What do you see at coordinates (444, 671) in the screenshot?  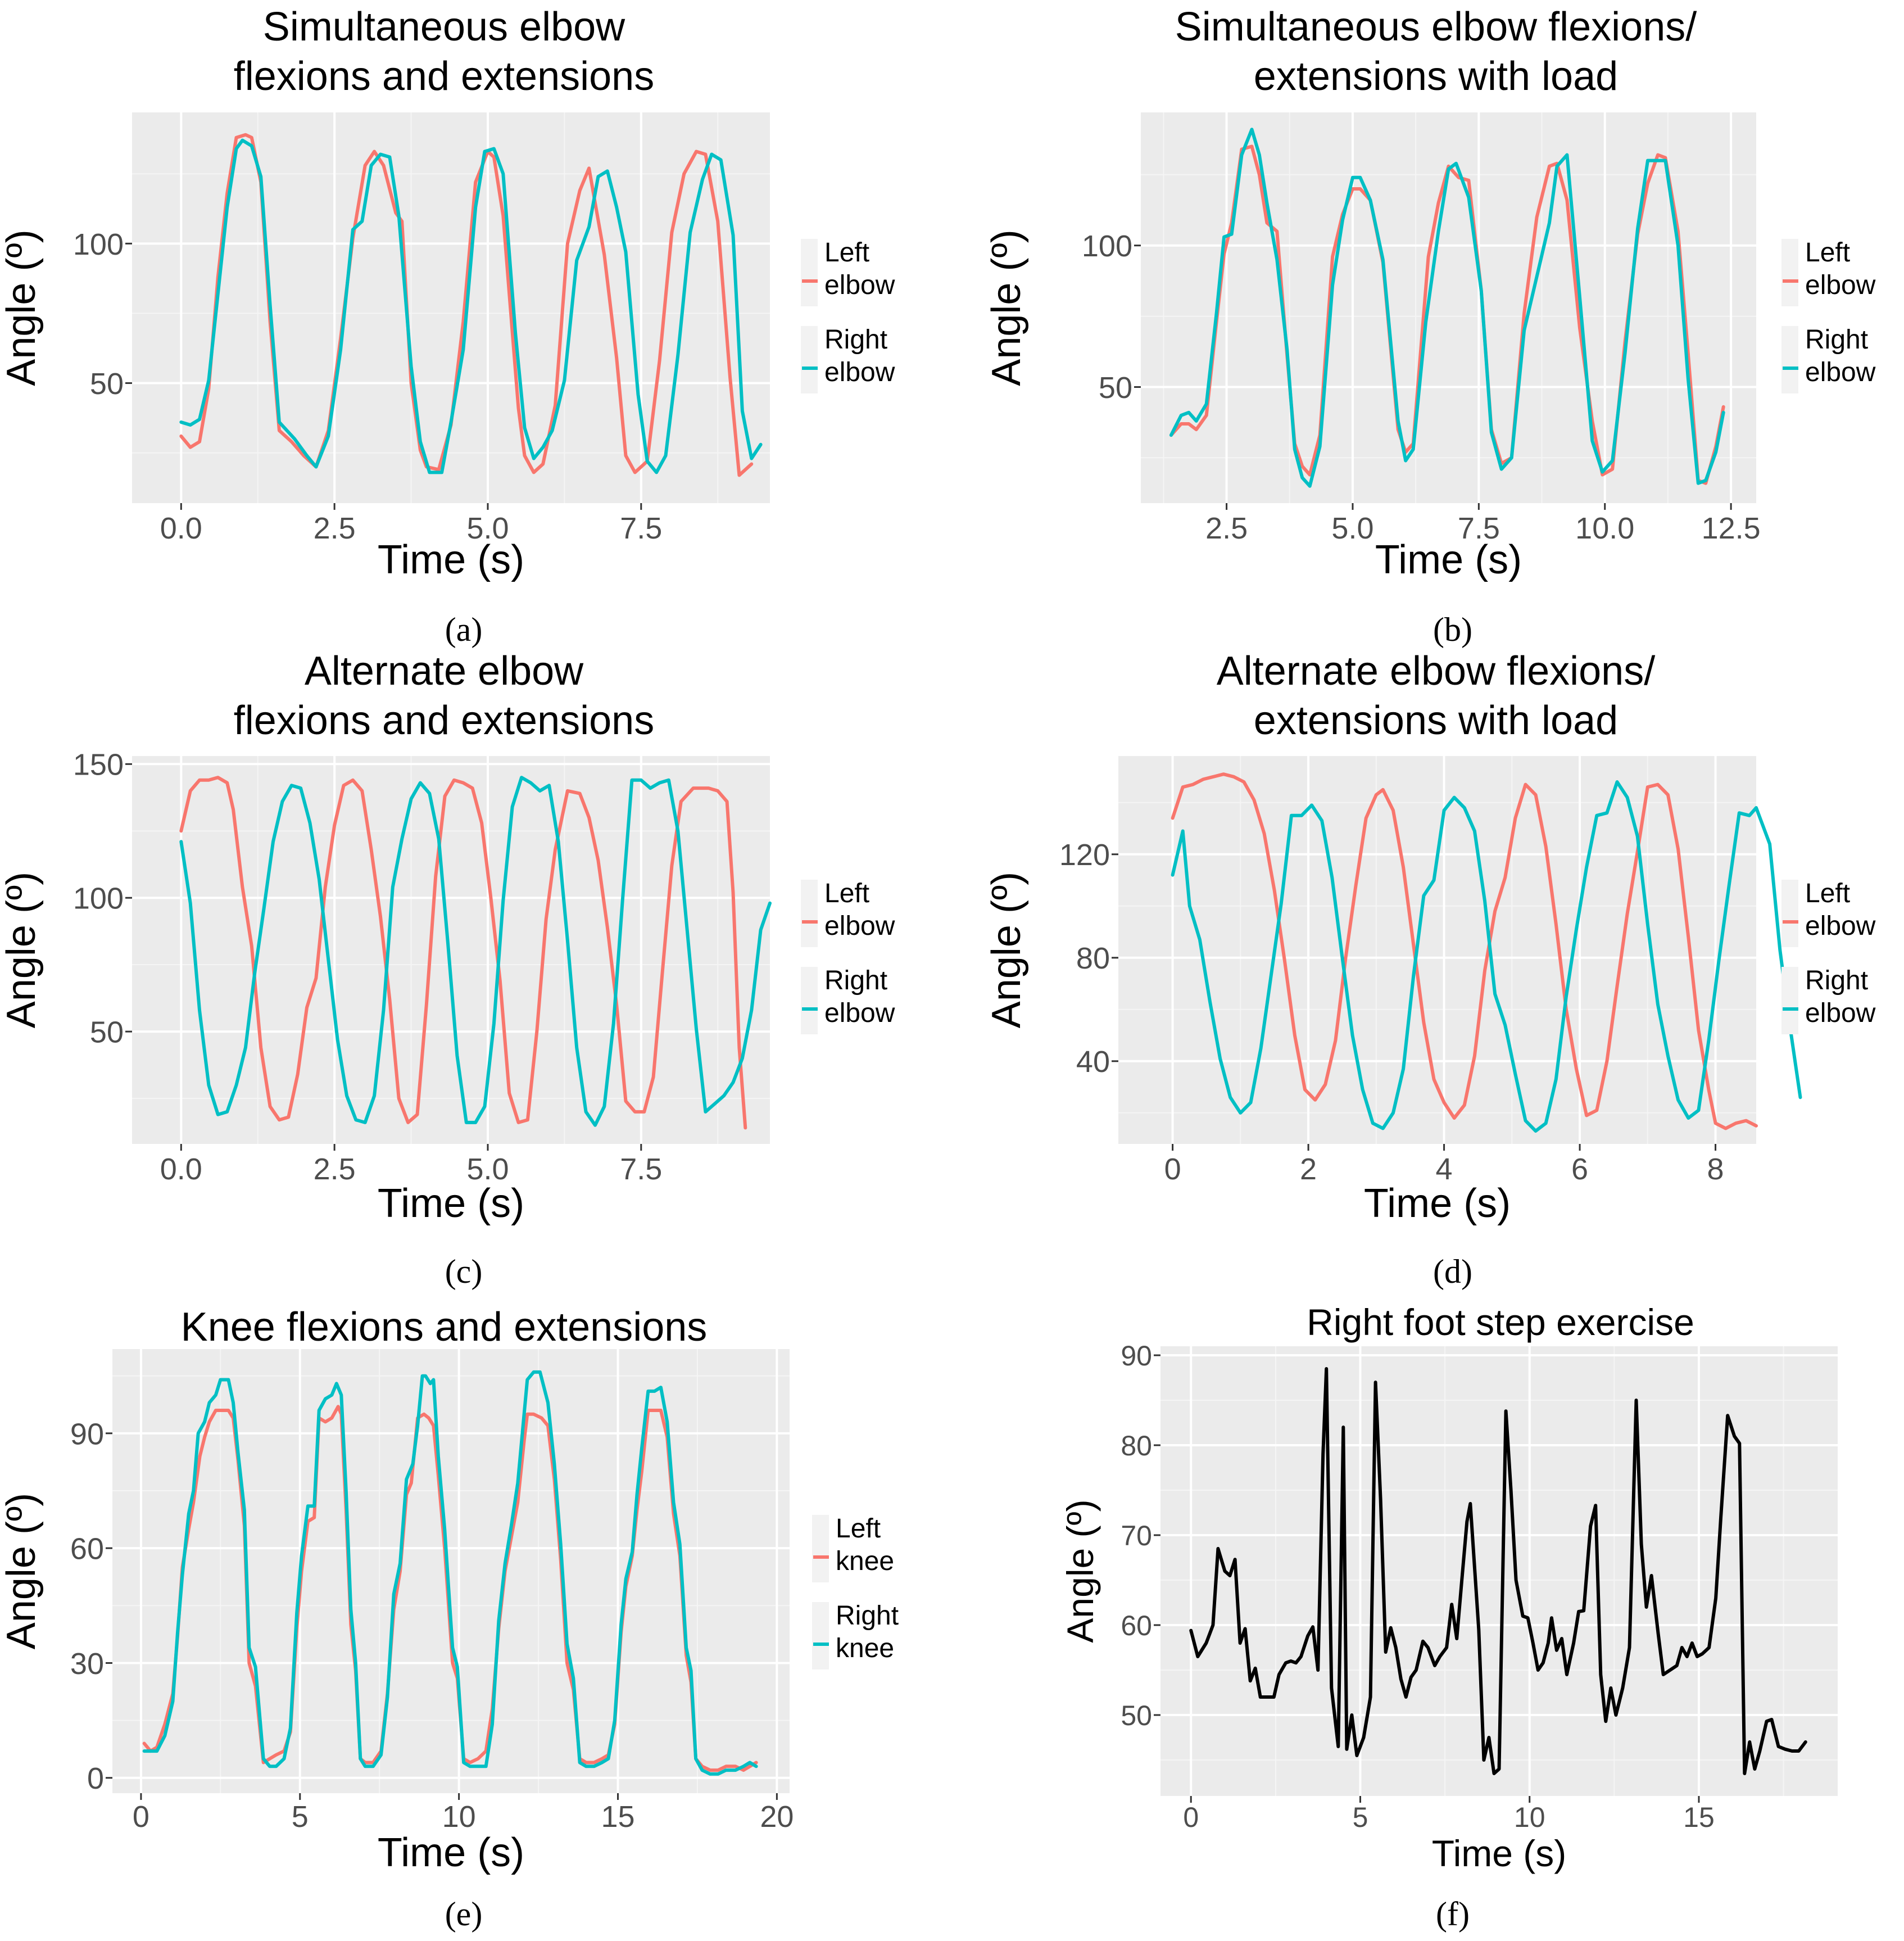 I see `chart-title: Alternate elbow` at bounding box center [444, 671].